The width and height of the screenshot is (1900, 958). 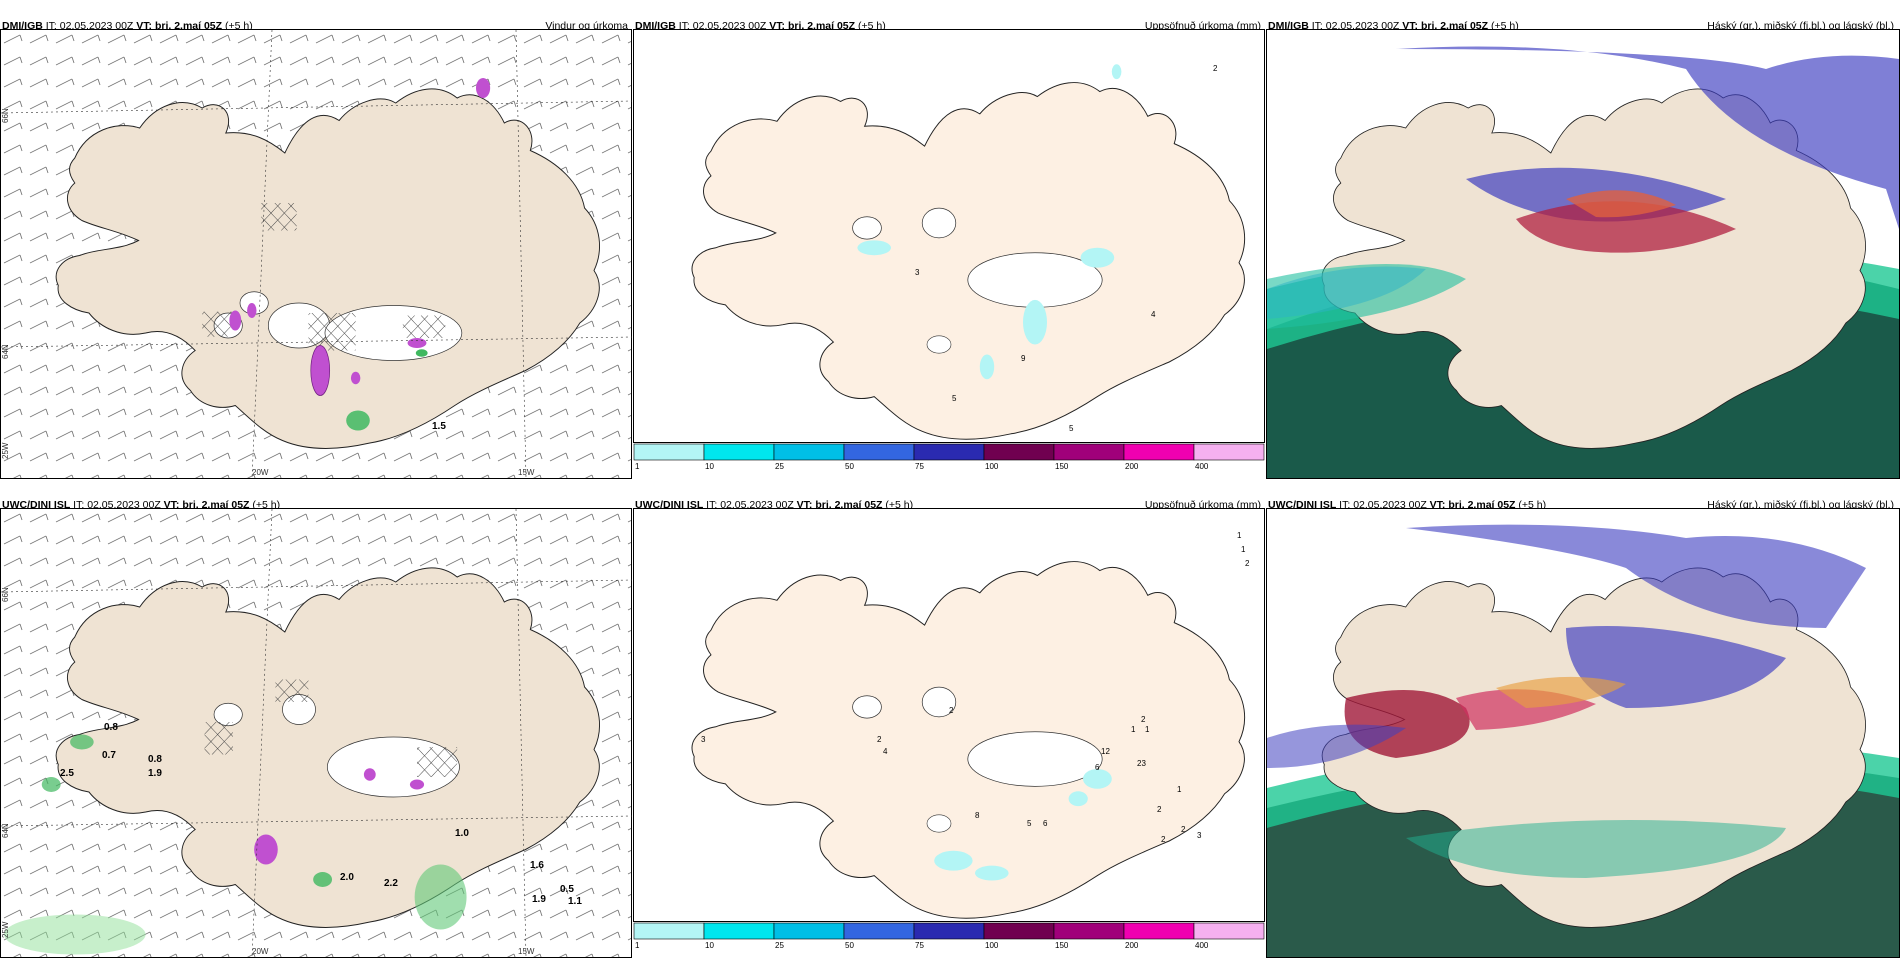 What do you see at coordinates (537, 865) in the screenshot?
I see `precip-value: 1.6` at bounding box center [537, 865].